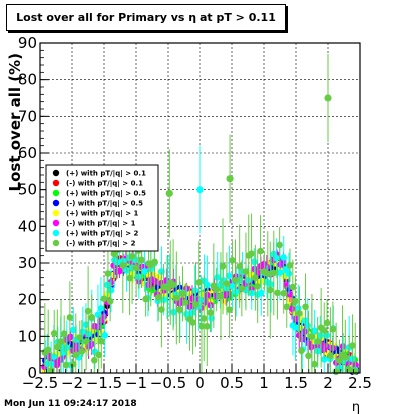 This screenshot has width=400, height=414. I want to click on x-tick-label: −1, so click(136, 383).